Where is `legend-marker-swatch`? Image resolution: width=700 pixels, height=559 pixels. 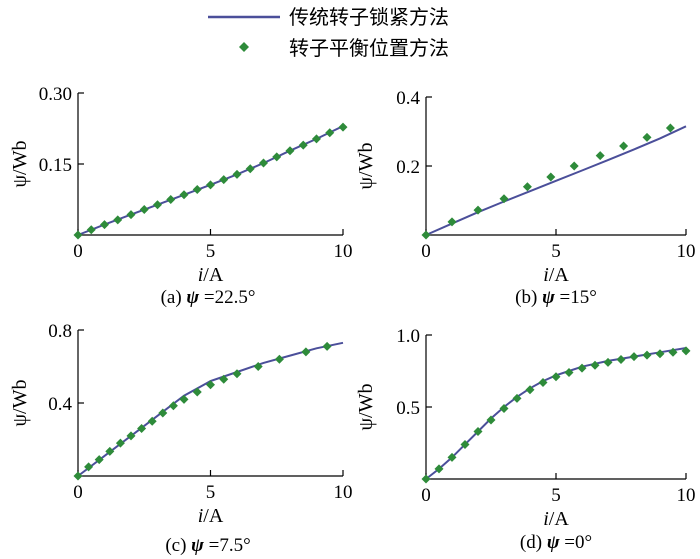
legend-marker-swatch is located at coordinates (244, 47).